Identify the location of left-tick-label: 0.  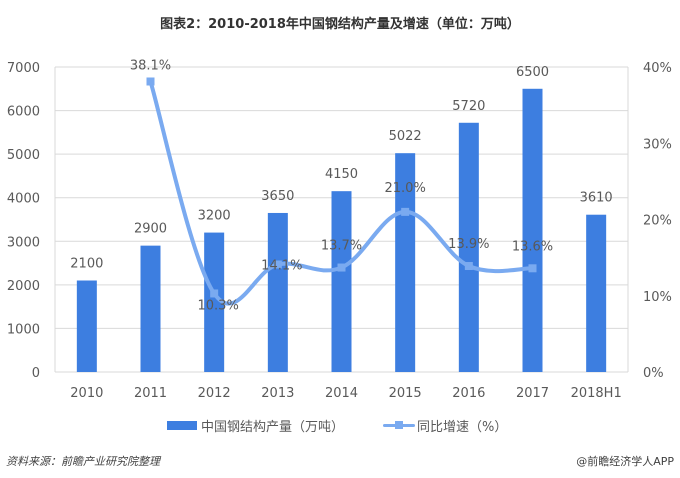
(36, 373).